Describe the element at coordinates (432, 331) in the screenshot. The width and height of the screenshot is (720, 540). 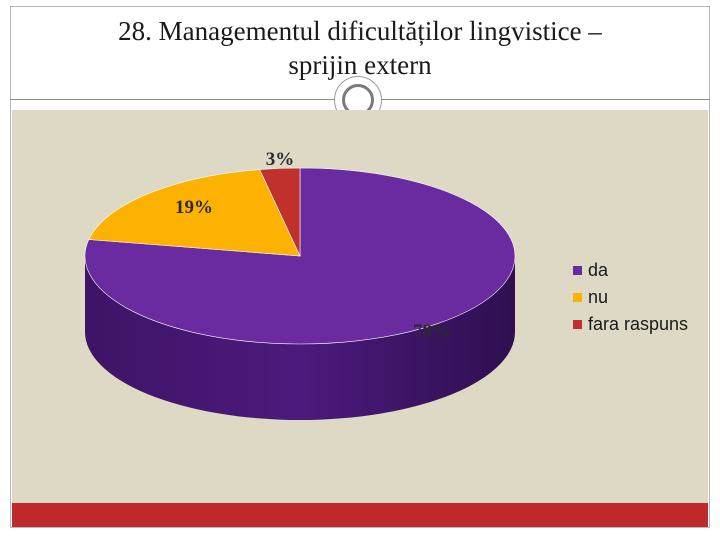
I see `data-label-da: 78%` at that location.